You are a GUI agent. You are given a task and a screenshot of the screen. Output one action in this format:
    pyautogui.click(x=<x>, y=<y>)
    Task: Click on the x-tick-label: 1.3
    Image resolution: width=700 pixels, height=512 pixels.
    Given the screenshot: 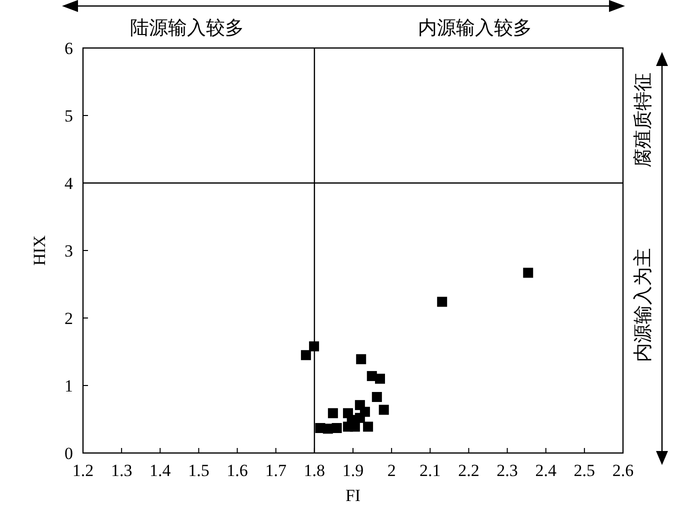 What is the action you would take?
    pyautogui.click(x=121, y=470)
    